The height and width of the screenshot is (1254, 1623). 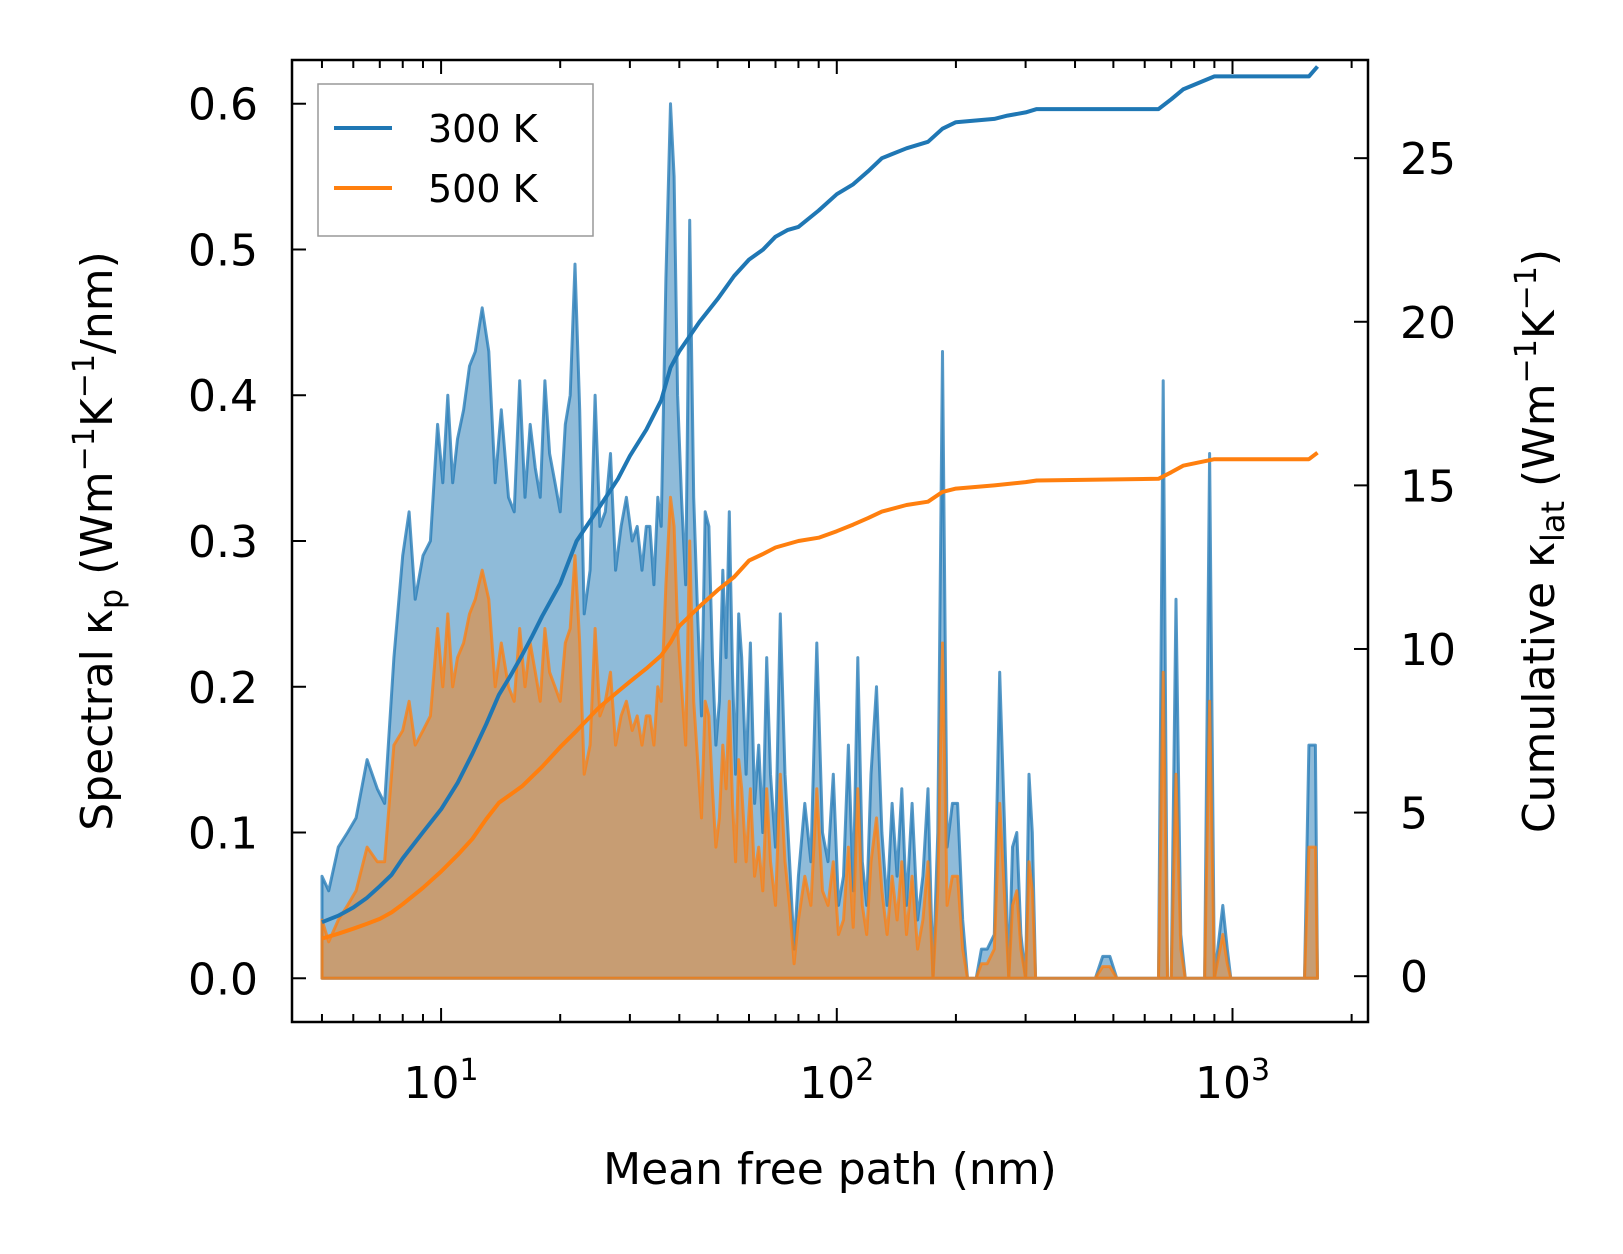 I want to click on y-right-tick-label: 5, so click(x=1414, y=814).